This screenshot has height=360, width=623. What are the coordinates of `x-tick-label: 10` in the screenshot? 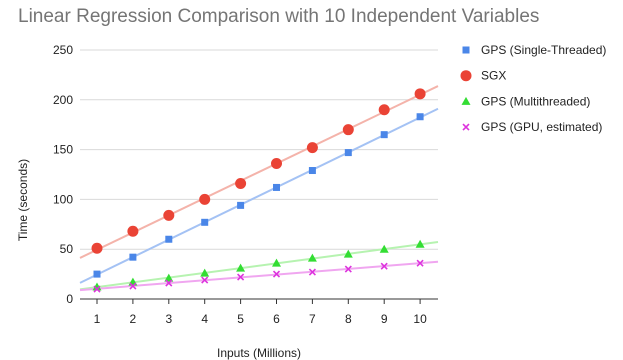 It's located at (420, 319).